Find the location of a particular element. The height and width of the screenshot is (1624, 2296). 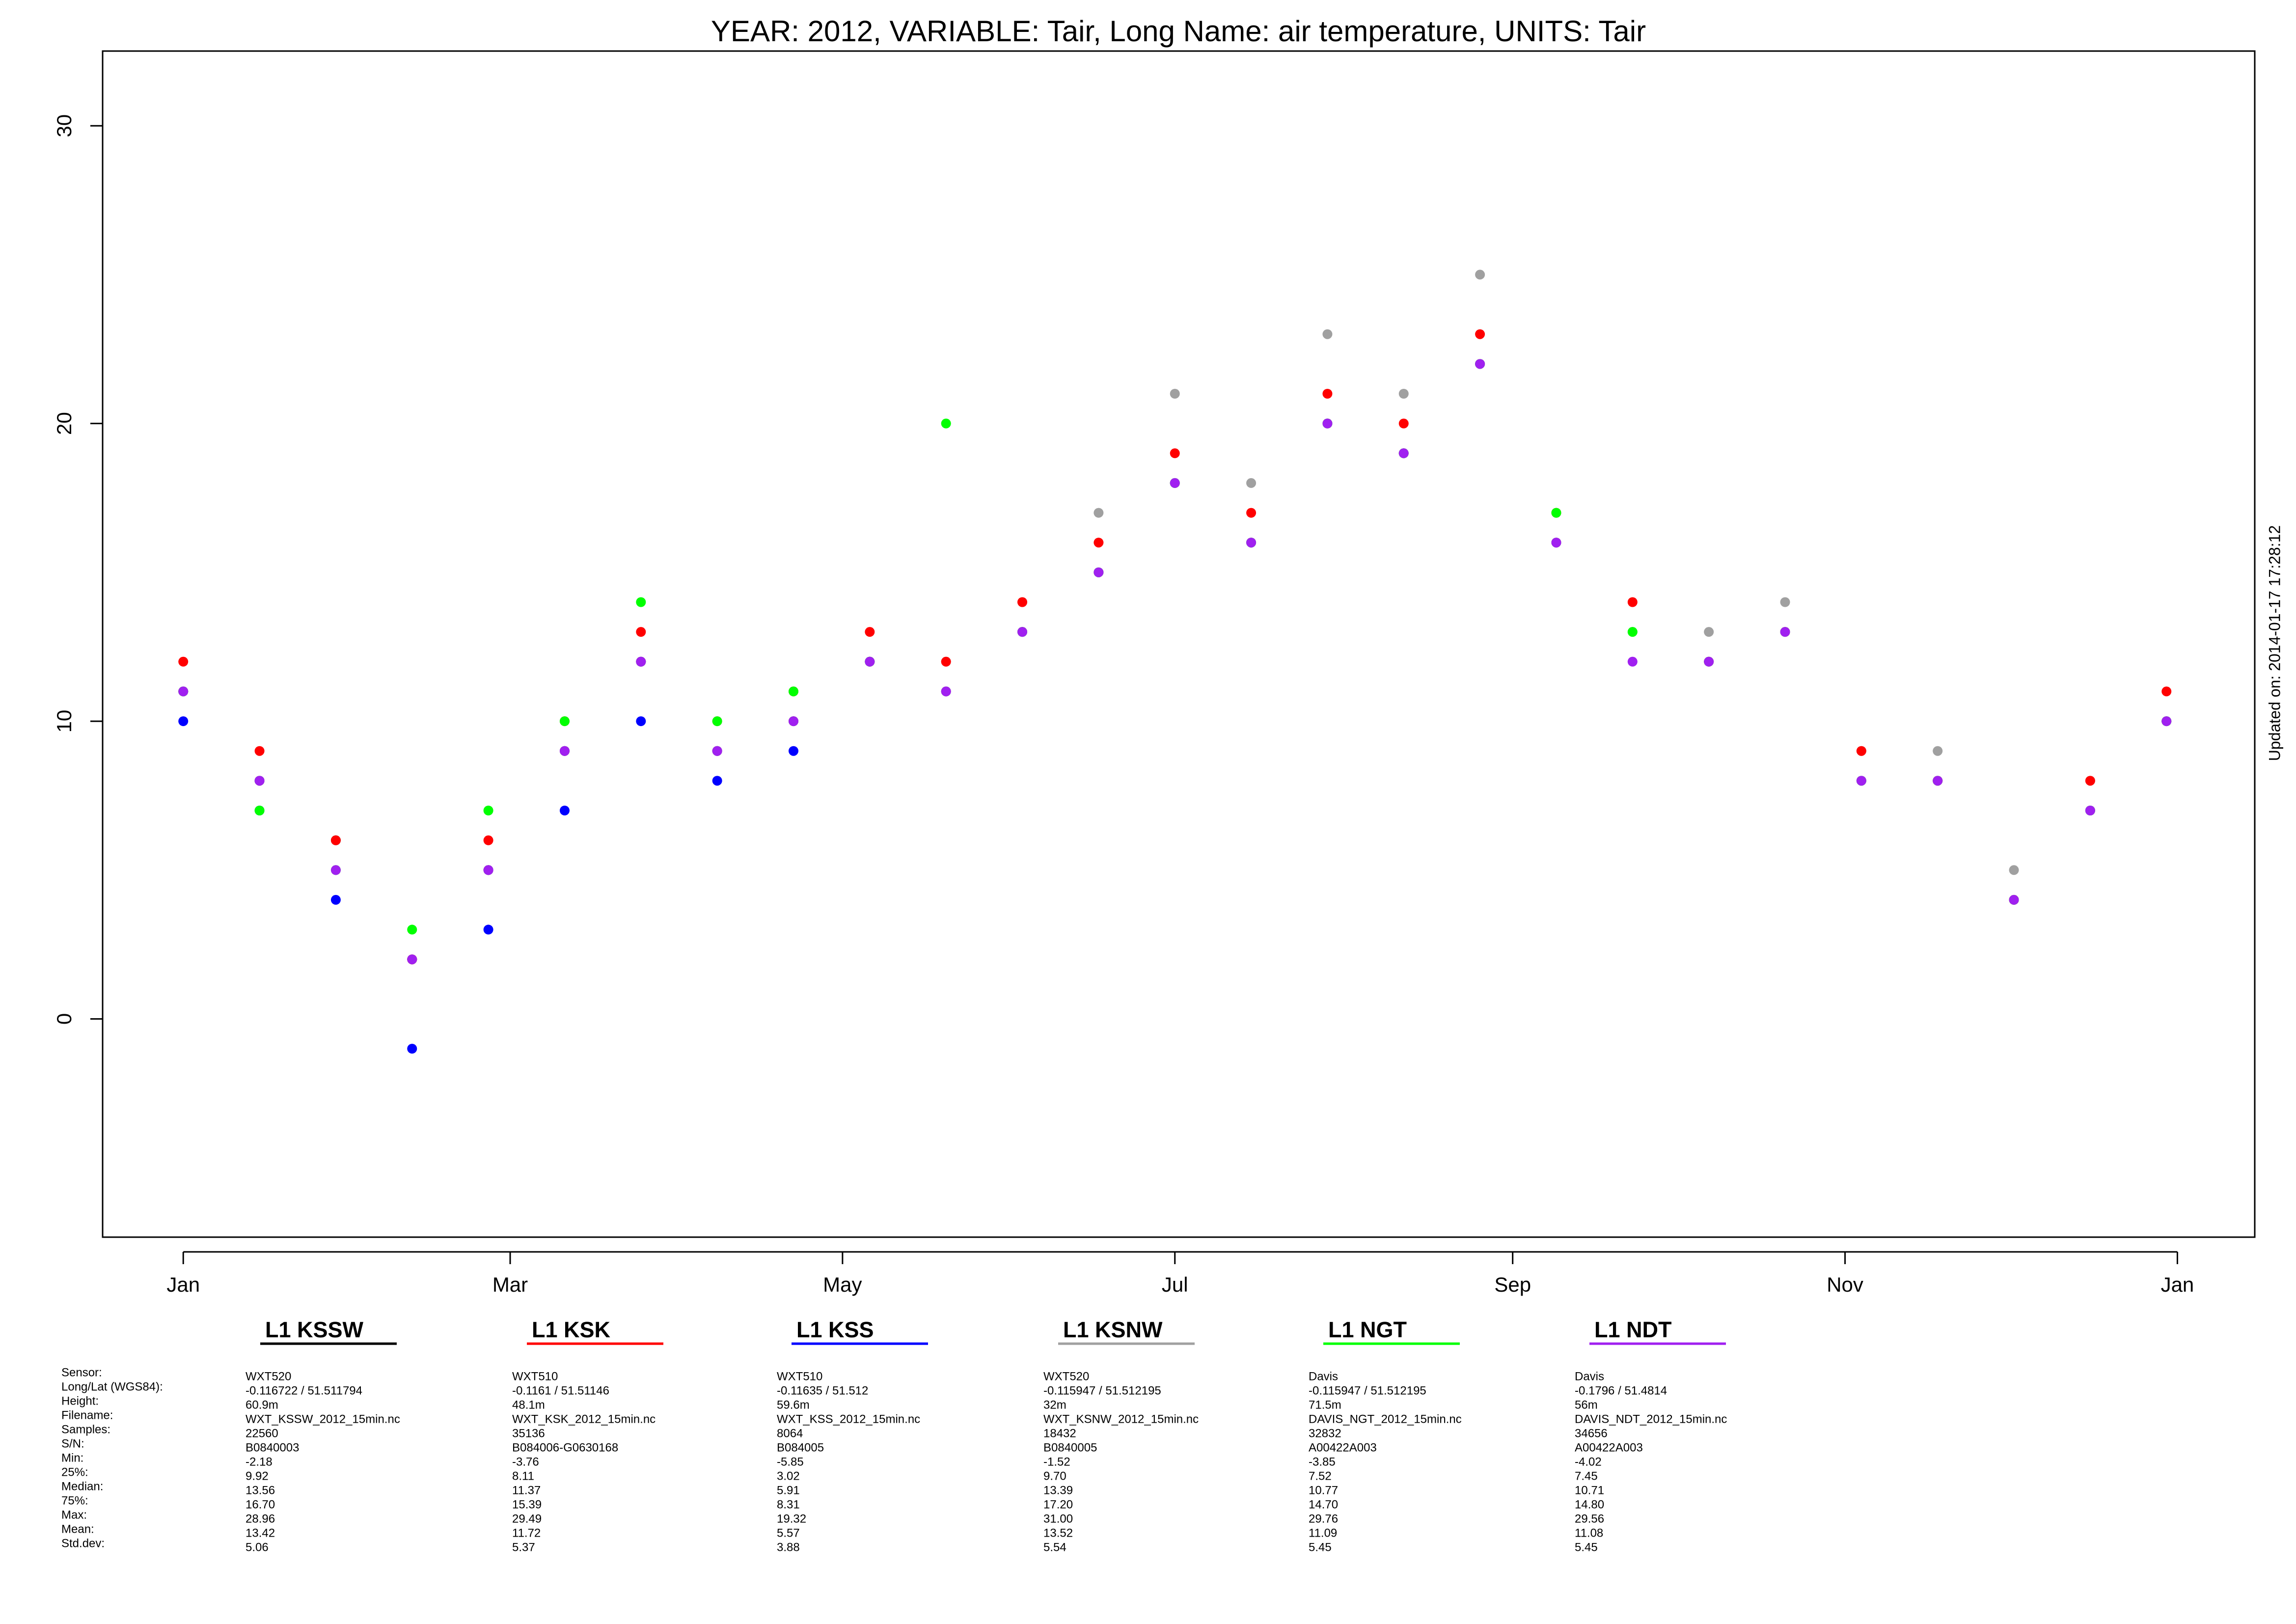

info-value: DAVIS_NGT_2012_15min.nc is located at coordinates (1385, 1419).